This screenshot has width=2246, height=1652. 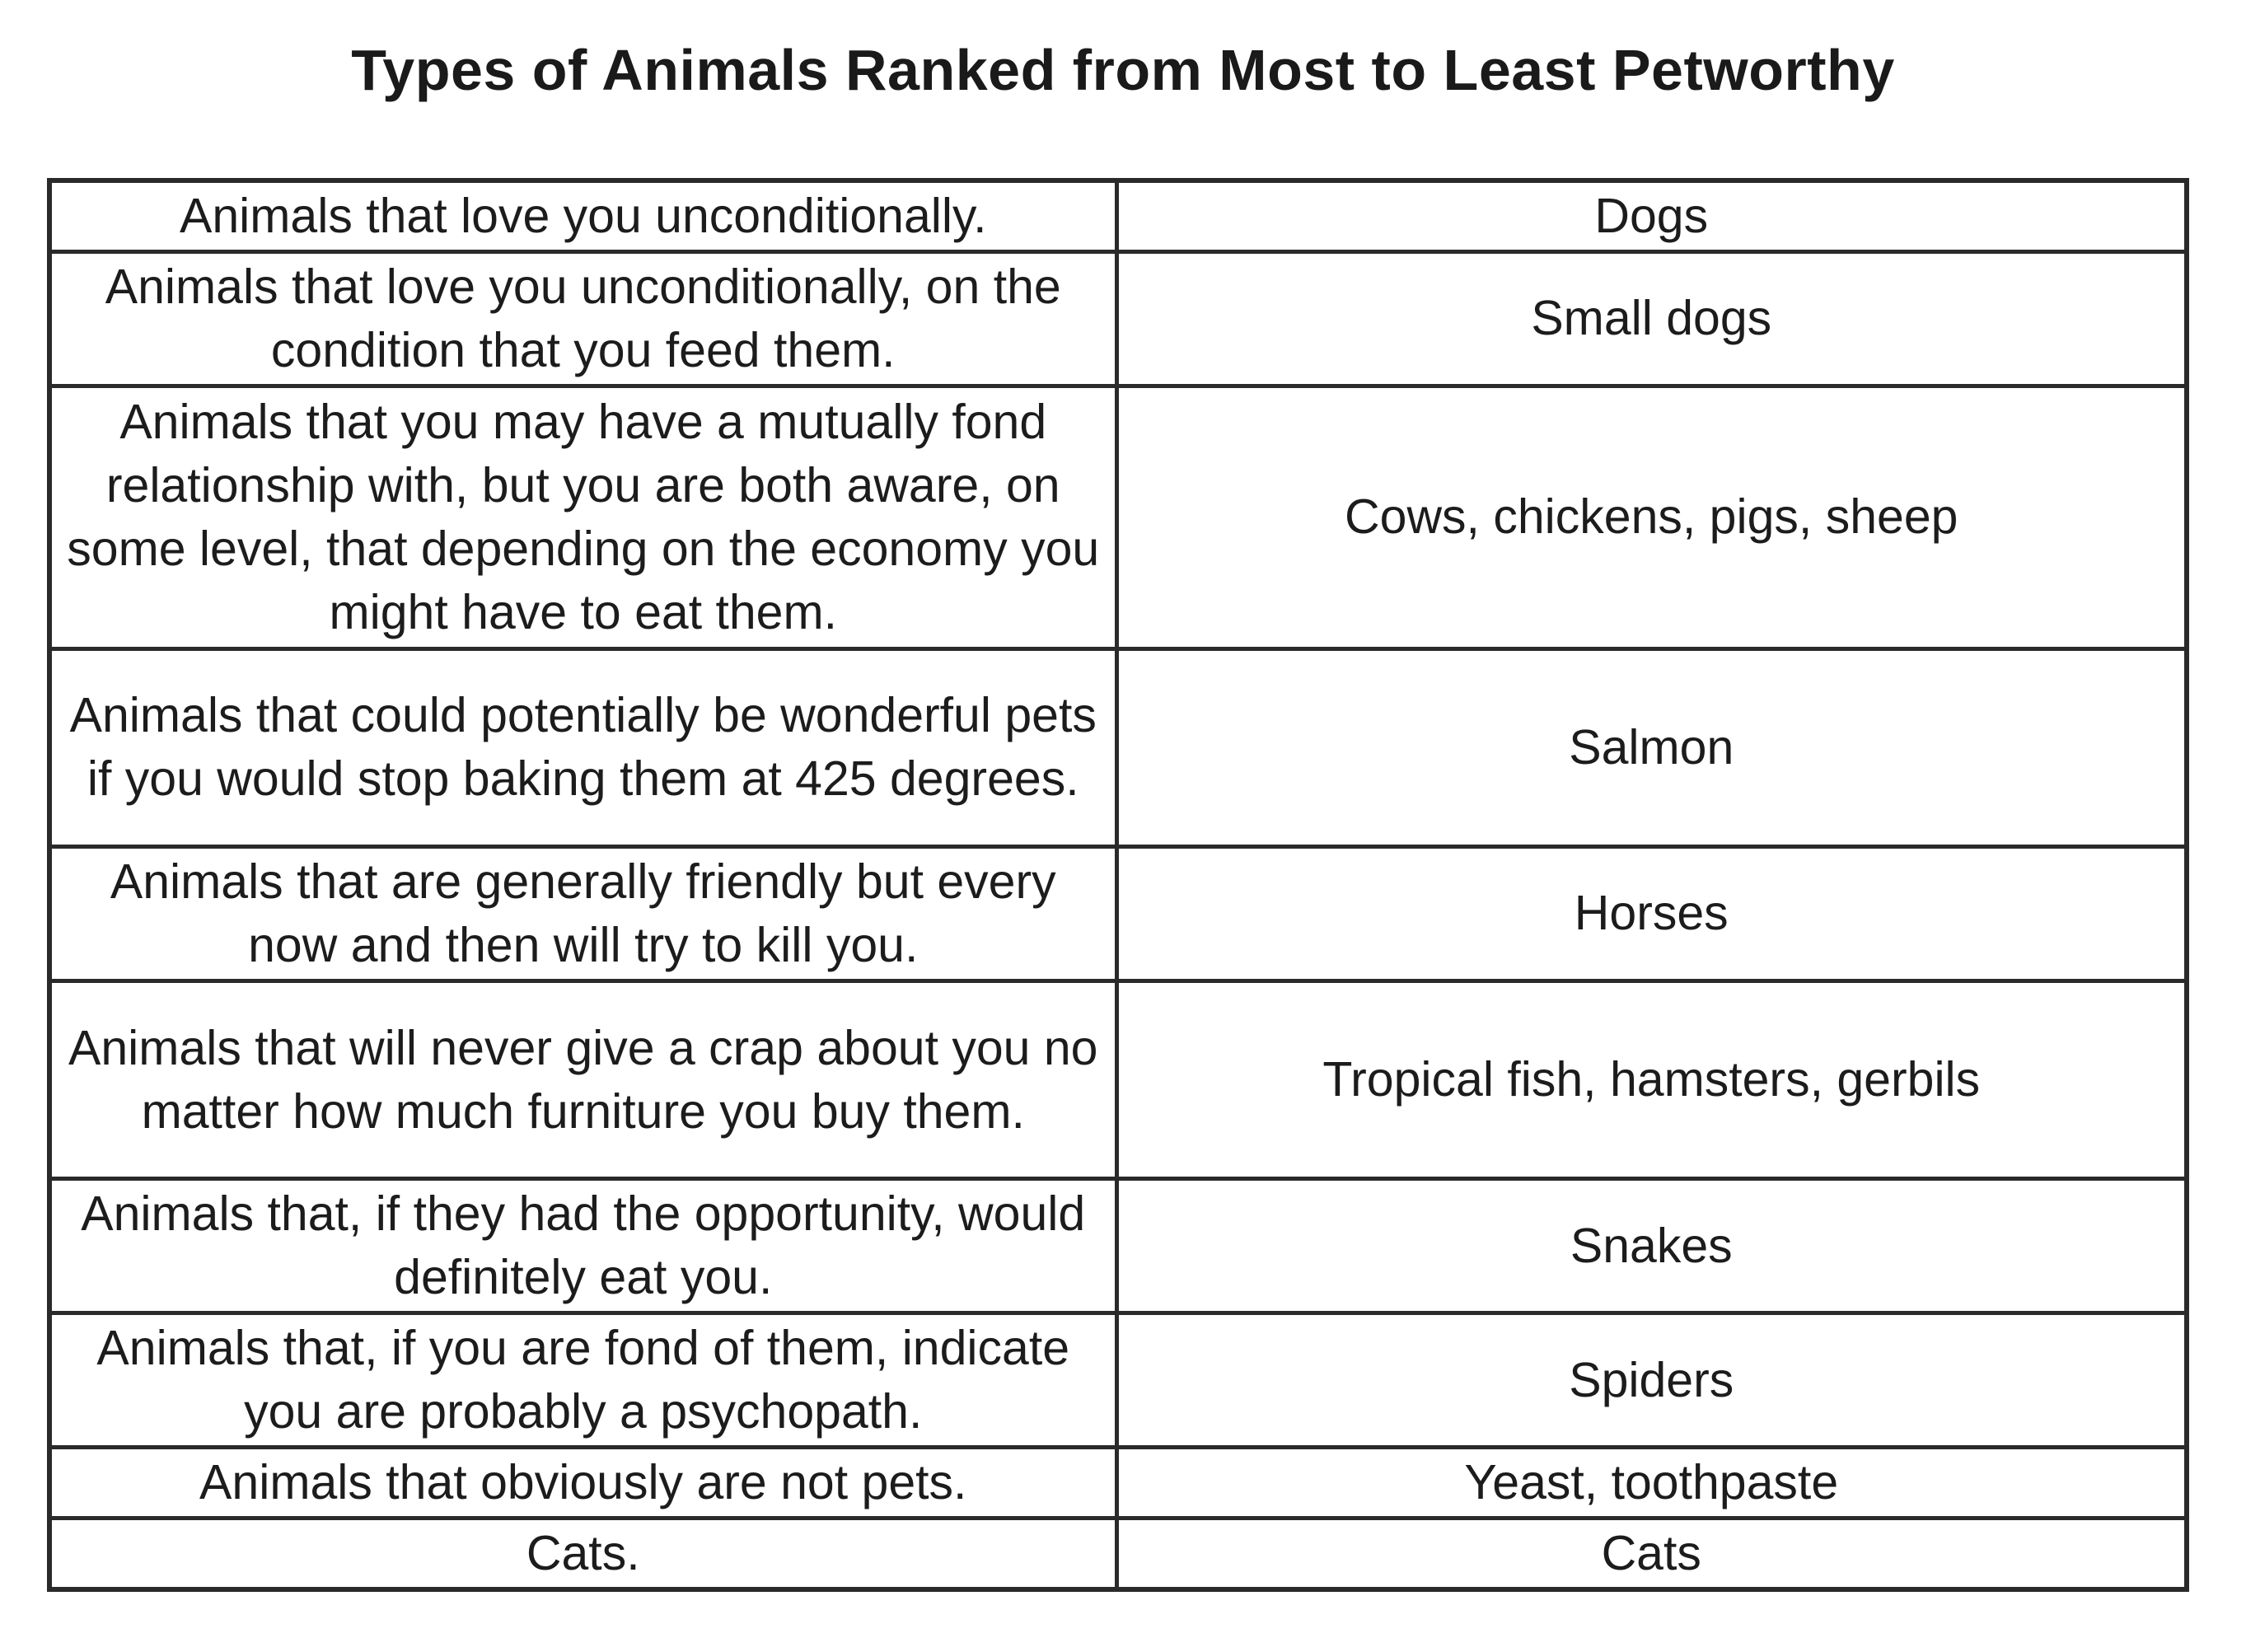 I want to click on row-animals: Yeast, toothpaste, so click(x=1651, y=1483).